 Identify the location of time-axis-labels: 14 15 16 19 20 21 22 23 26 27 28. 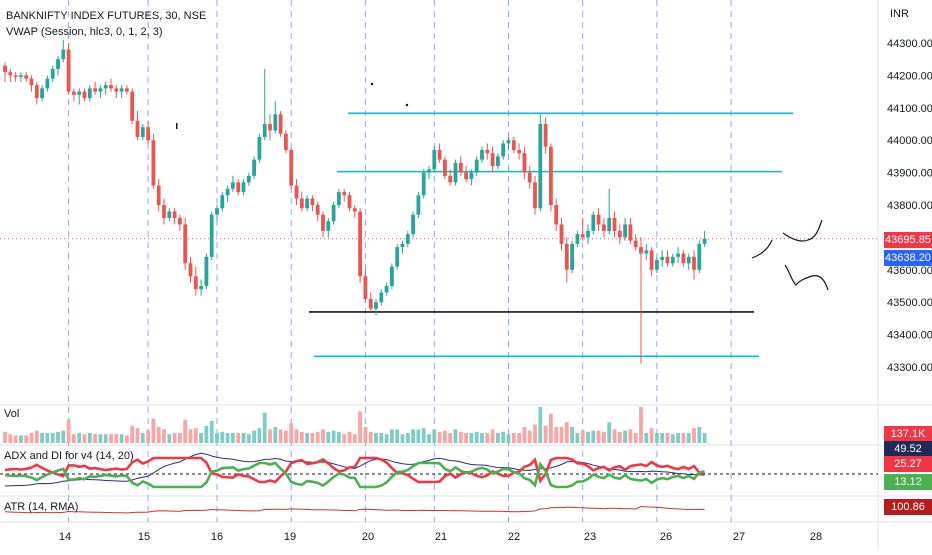
(440, 537).